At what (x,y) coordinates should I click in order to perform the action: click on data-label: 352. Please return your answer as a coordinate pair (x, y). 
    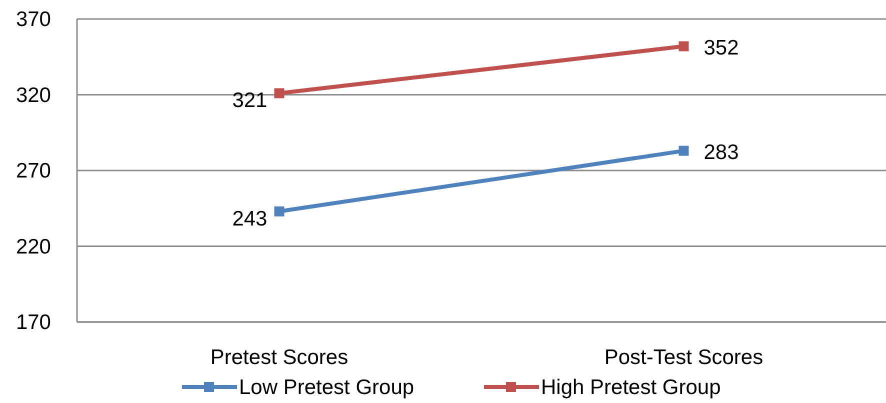
    Looking at the image, I should click on (721, 48).